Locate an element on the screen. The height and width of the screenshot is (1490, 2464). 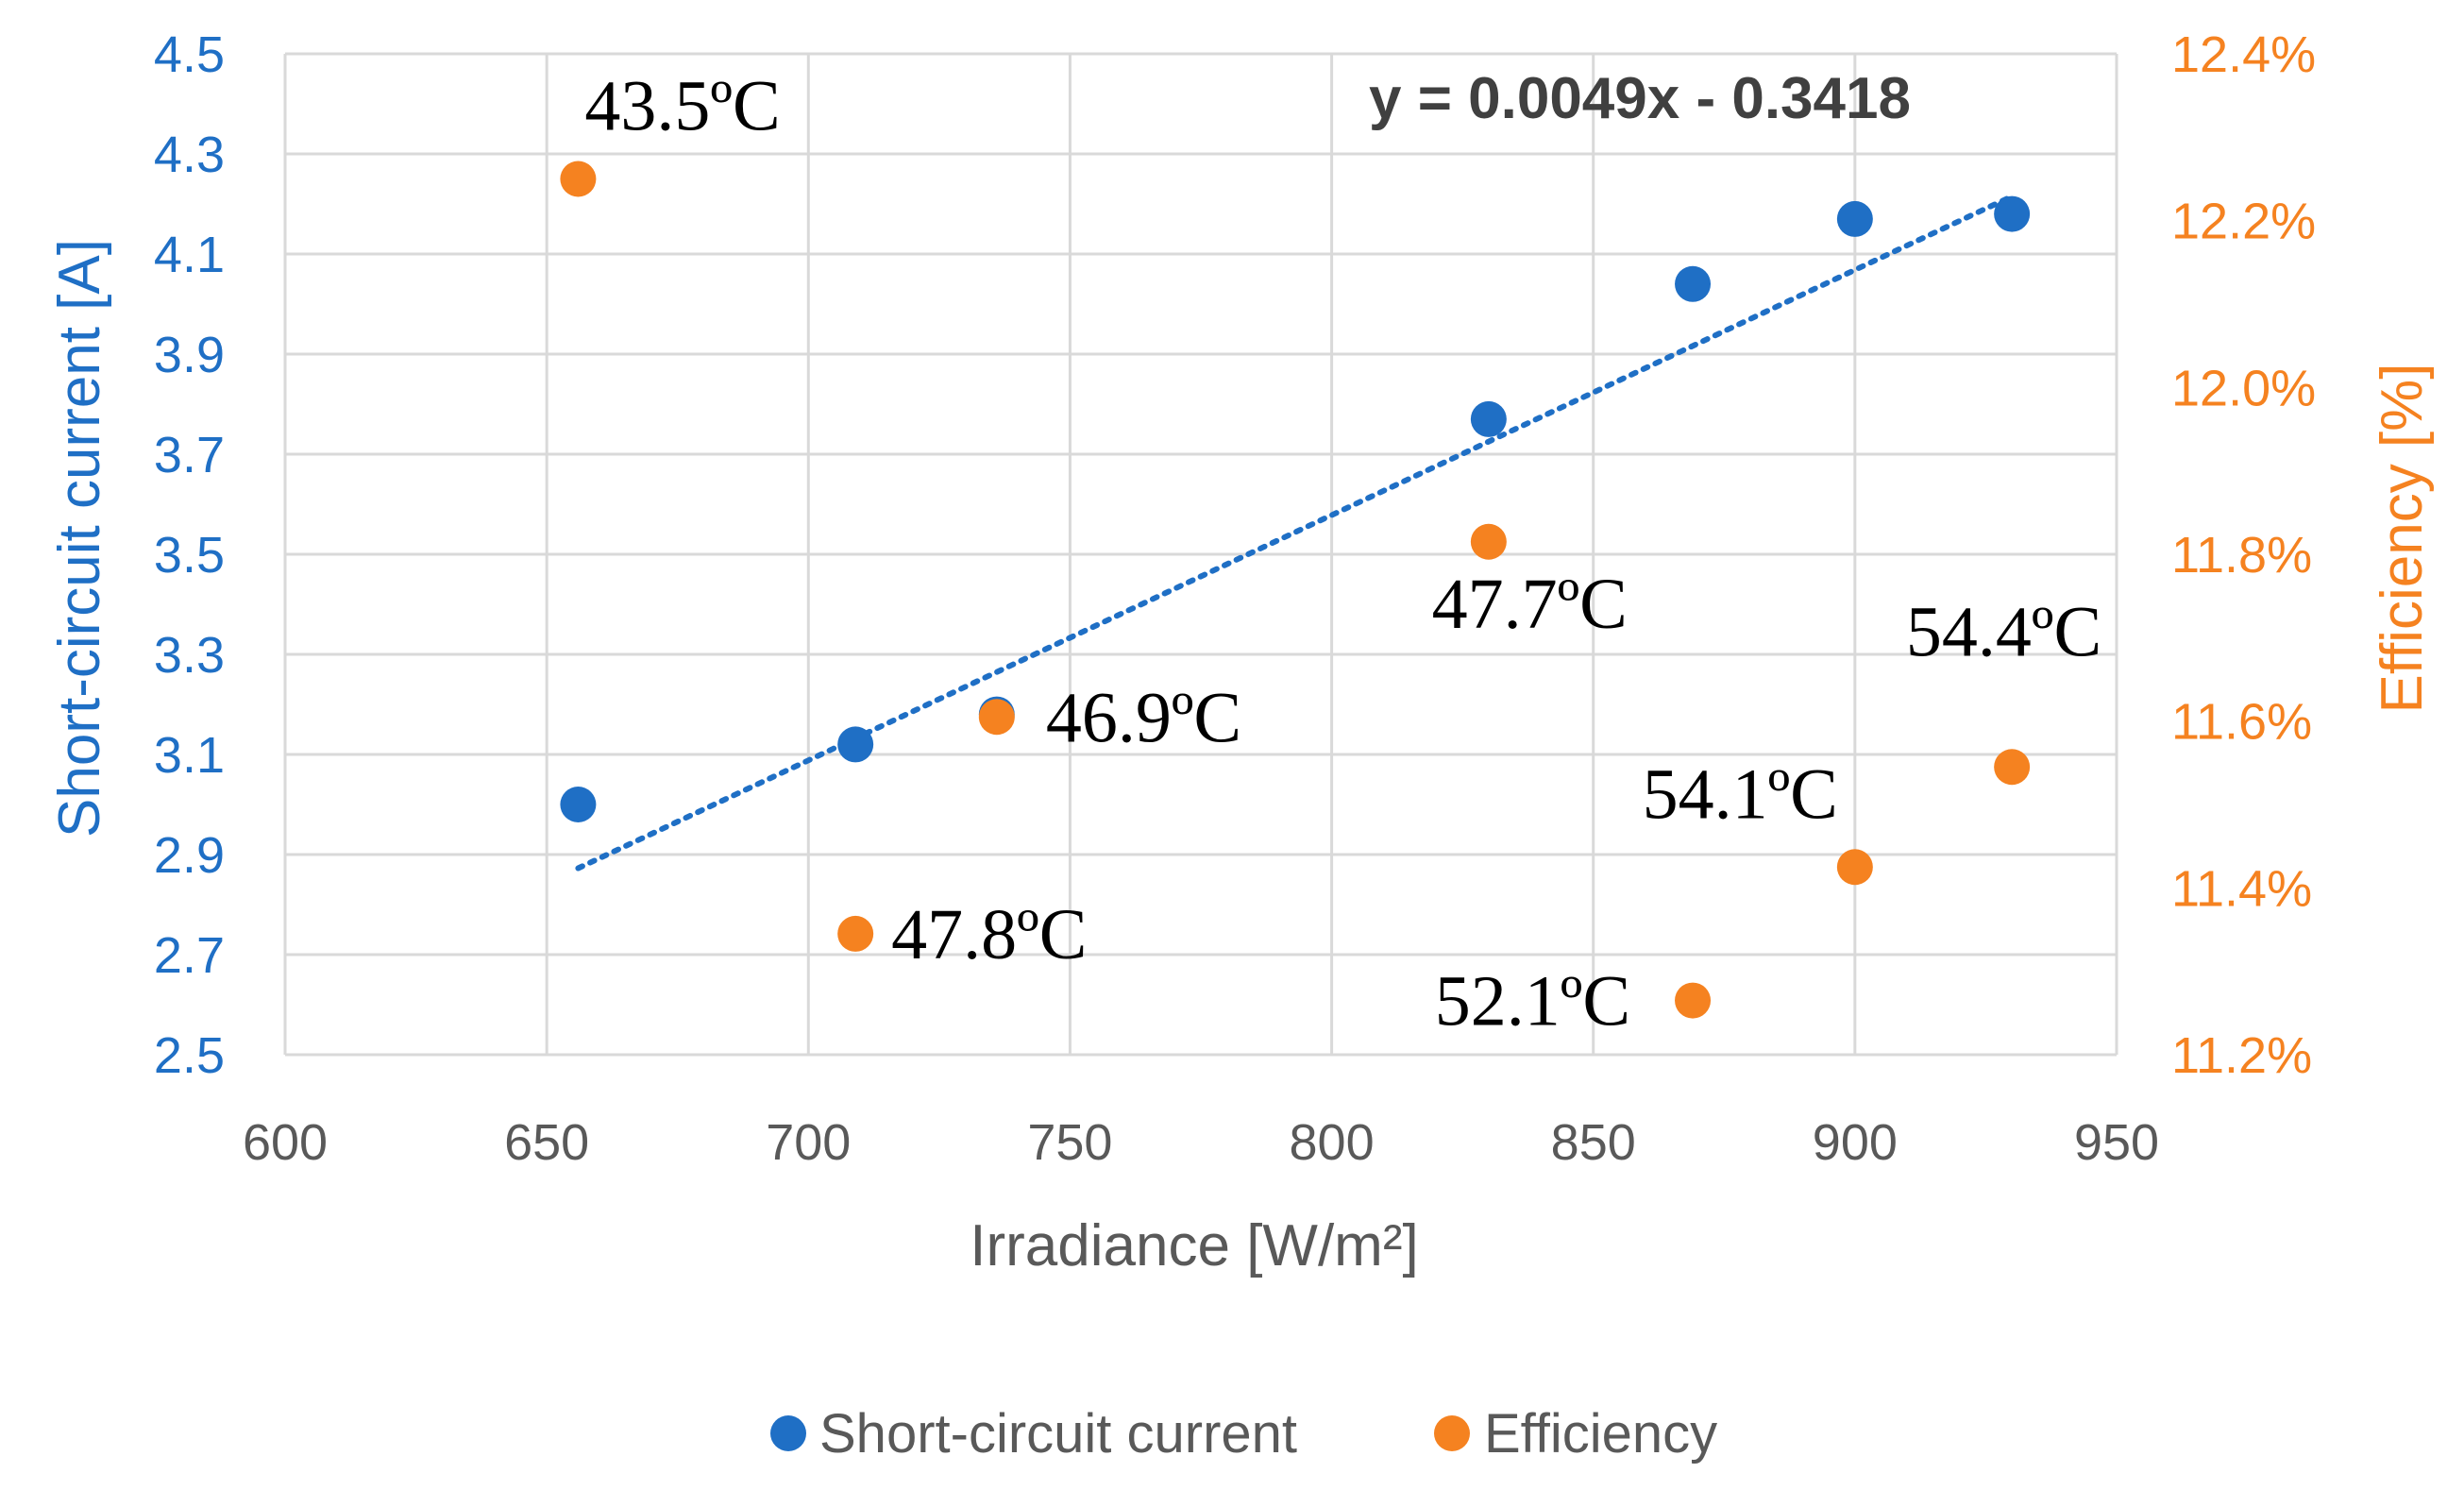
y-left-tick-label: 4.5 is located at coordinates (189, 54).